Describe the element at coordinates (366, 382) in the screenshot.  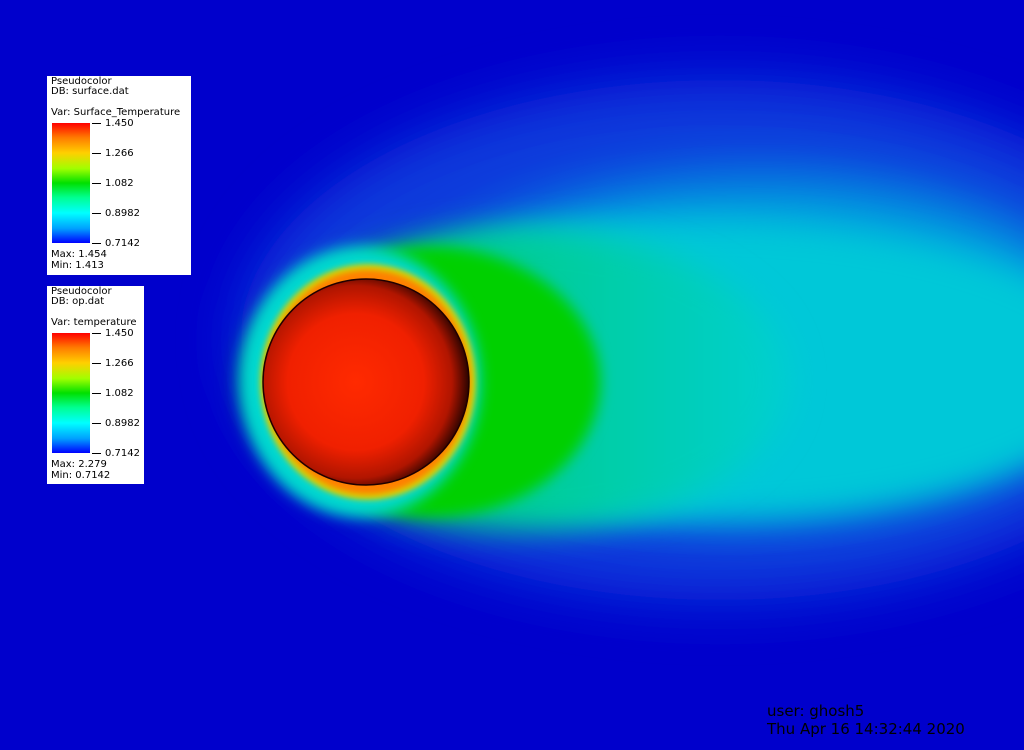
I see `sphere-body` at that location.